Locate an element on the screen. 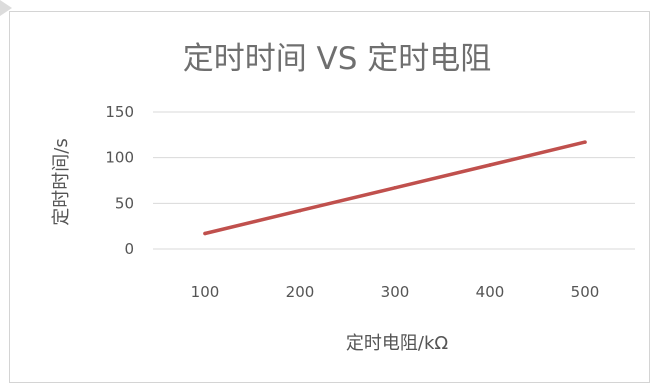  y-tick-label: 100 is located at coordinates (119, 158).